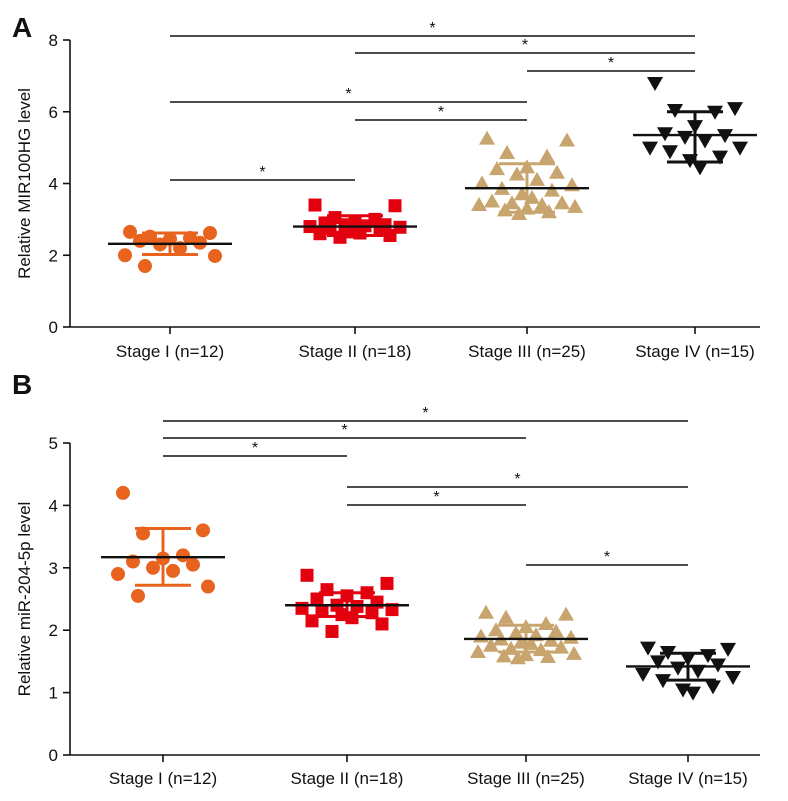 The height and width of the screenshot is (801, 788). I want to click on y-tick-label: 0, so click(53, 327).